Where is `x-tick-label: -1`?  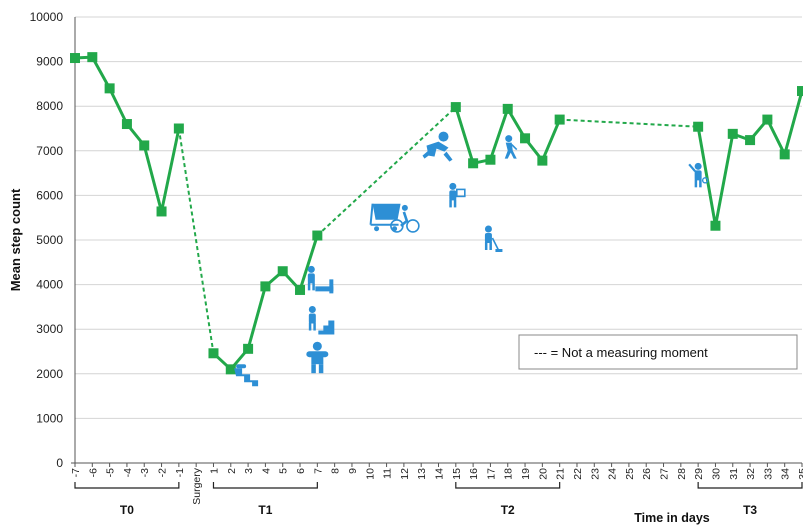 x-tick-label: -1 is located at coordinates (180, 472).